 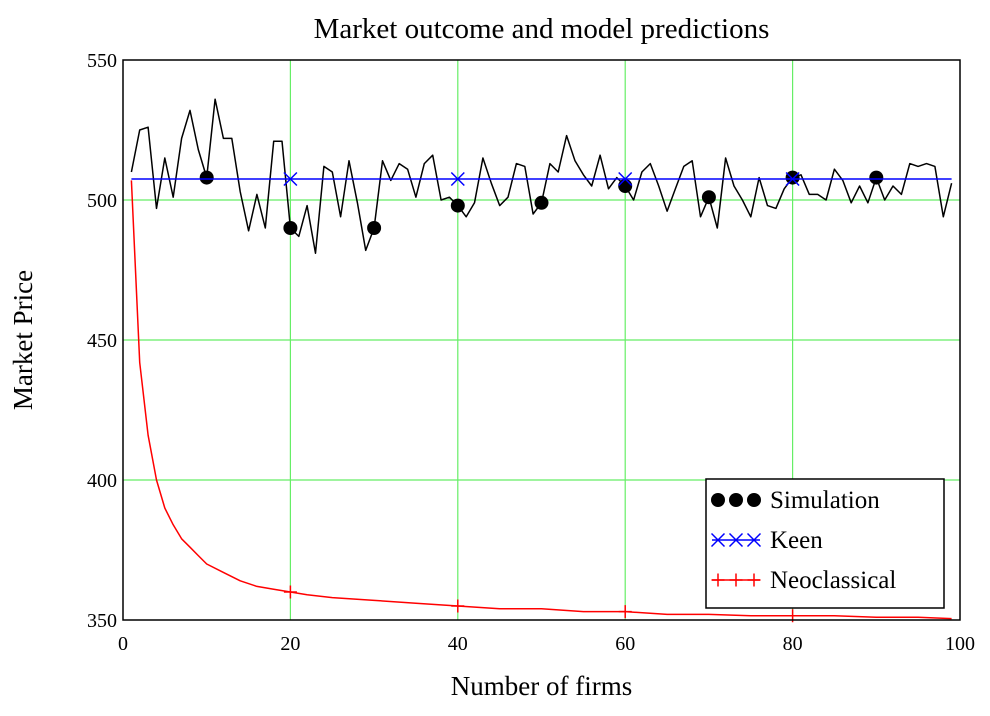 I want to click on x-tick-label: 0, so click(x=123, y=644).